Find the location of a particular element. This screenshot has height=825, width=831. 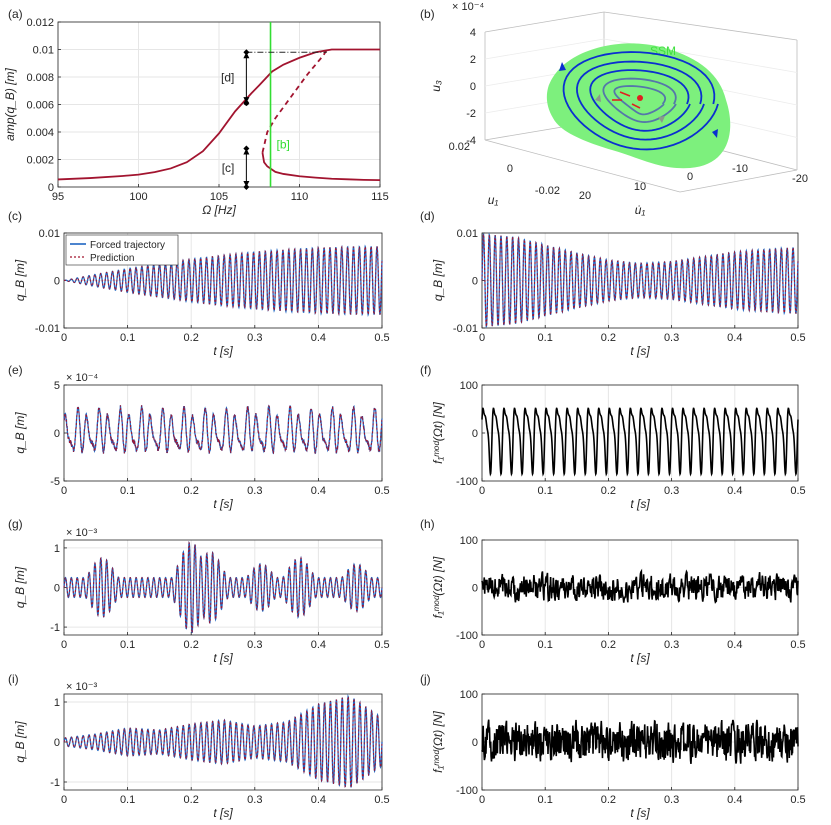

y-tick-label: 0.002 is located at coordinates (40, 161).